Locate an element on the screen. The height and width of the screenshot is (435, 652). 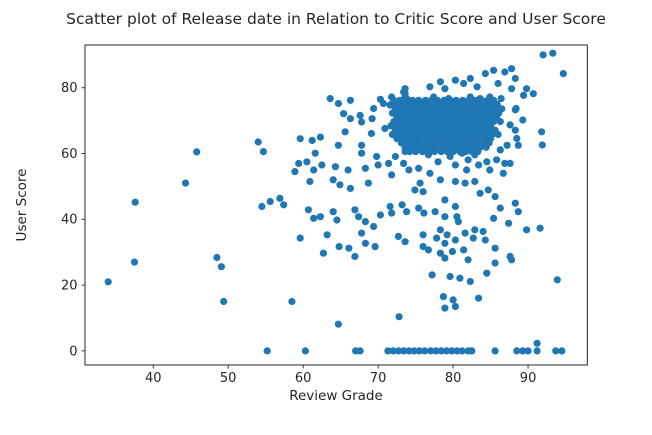
x-axis: 40 50 60 70 80 90 is located at coordinates (340, 375).